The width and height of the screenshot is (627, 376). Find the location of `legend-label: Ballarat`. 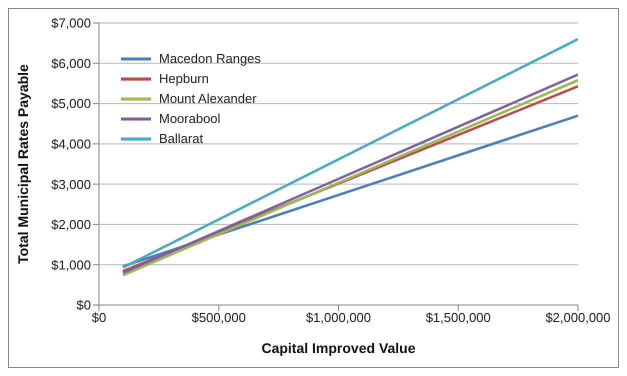

legend-label: Ballarat is located at coordinates (181, 139).